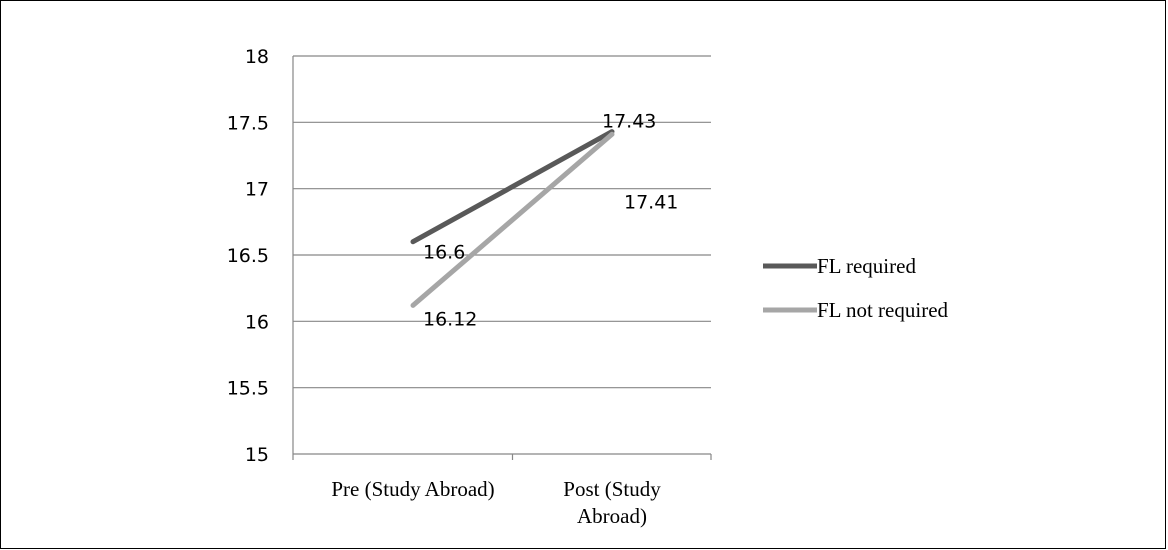 This screenshot has width=1168, height=550. Describe the element at coordinates (450, 319) in the screenshot. I see `data-label: 16.12` at that location.